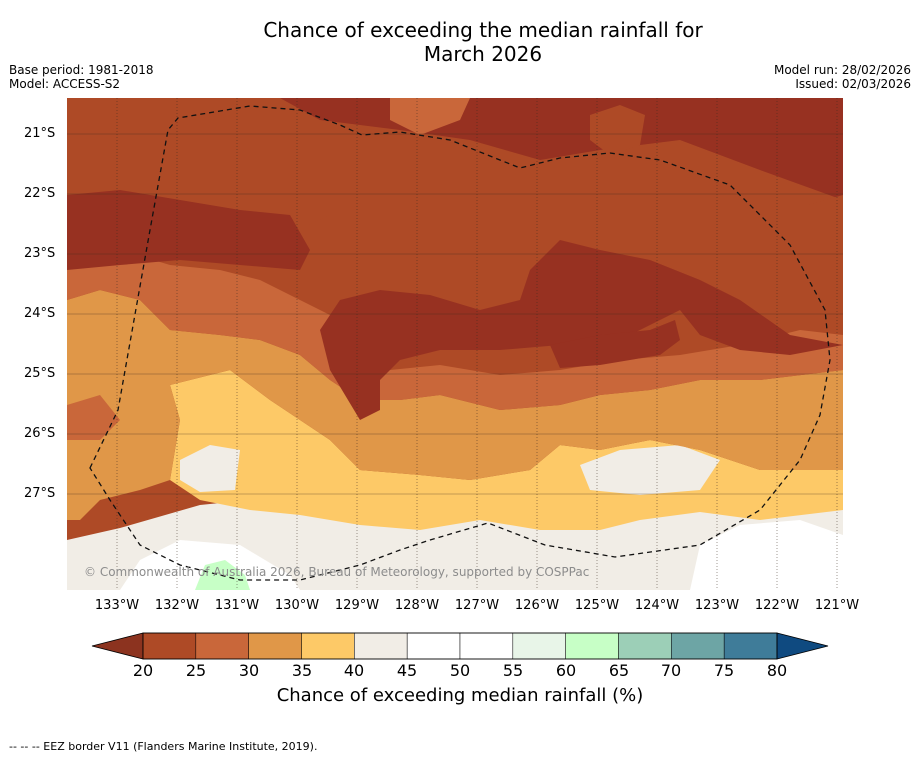 This screenshot has width=919, height=758. I want to click on lat-label: 23°S, so click(40, 253).